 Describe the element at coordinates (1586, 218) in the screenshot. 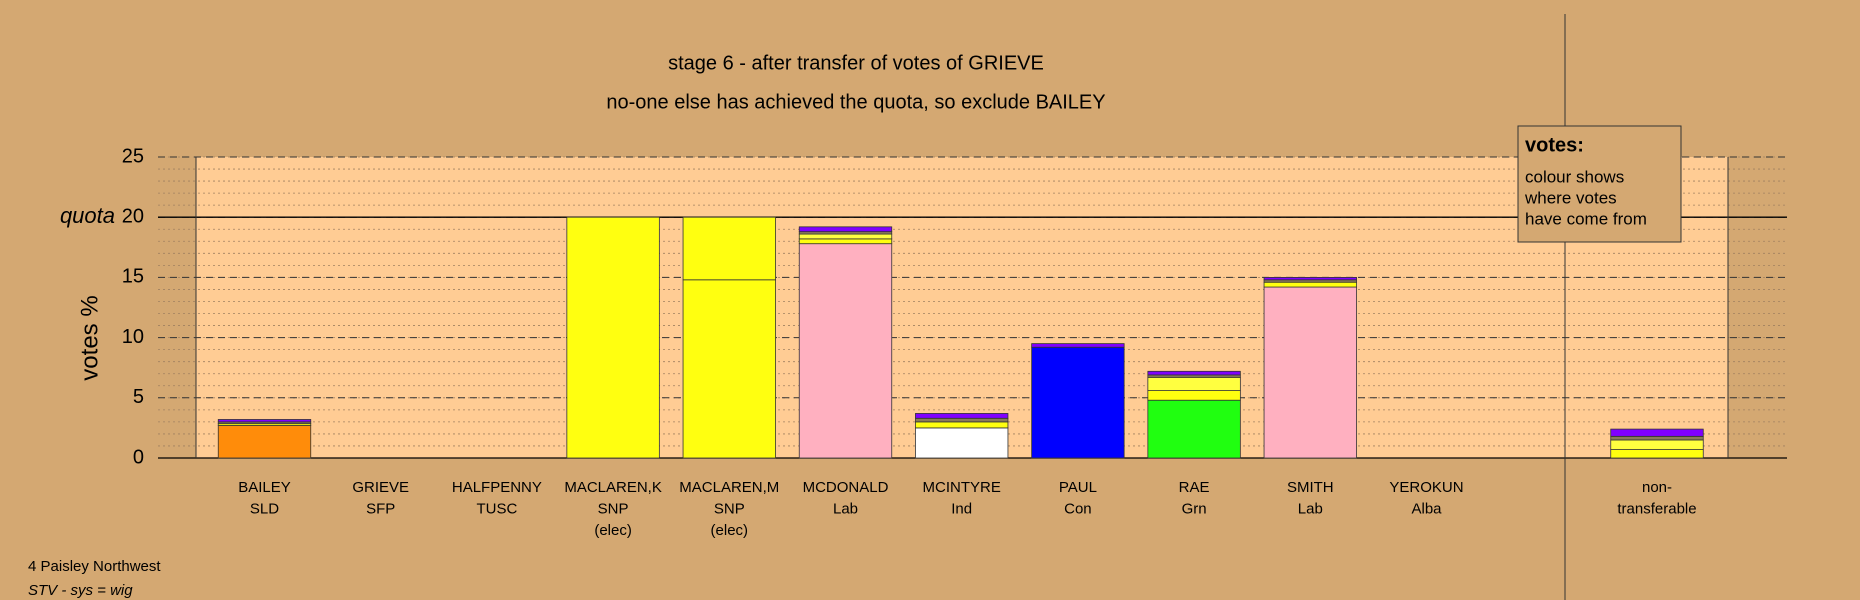

I see `legend-text: have come from` at that location.